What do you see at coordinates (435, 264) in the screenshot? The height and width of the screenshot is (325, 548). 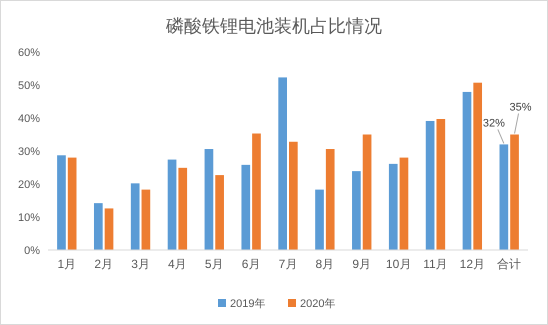 I see `x-tick-label: 11月` at bounding box center [435, 264].